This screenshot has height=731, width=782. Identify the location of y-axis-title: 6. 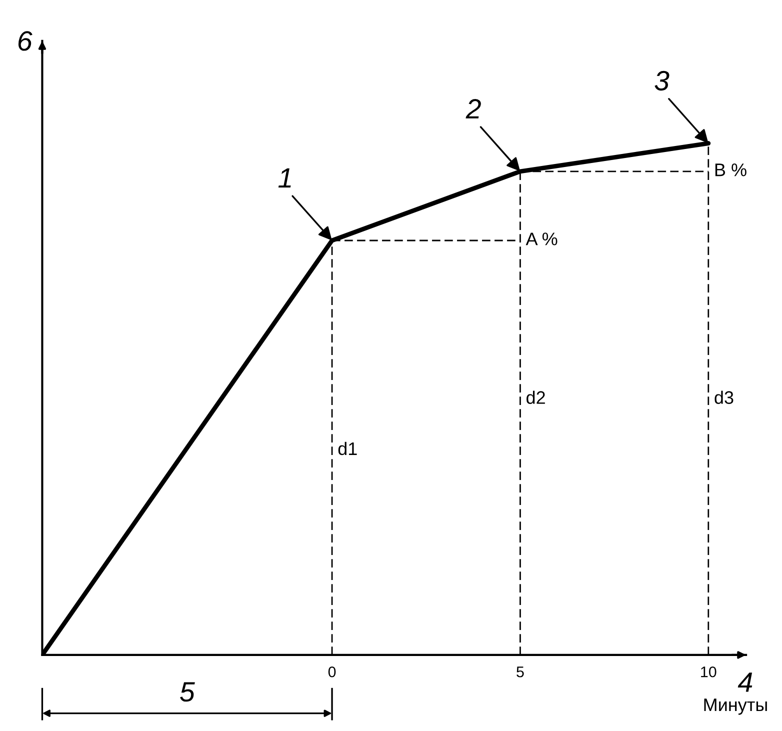
(25, 41).